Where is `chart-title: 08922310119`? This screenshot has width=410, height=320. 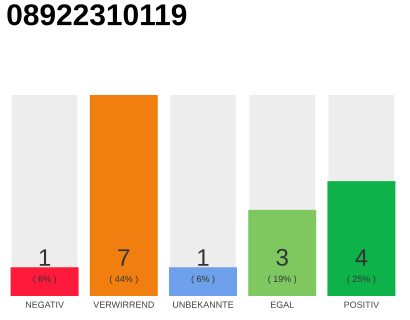 chart-title: 08922310119 is located at coordinates (96, 15).